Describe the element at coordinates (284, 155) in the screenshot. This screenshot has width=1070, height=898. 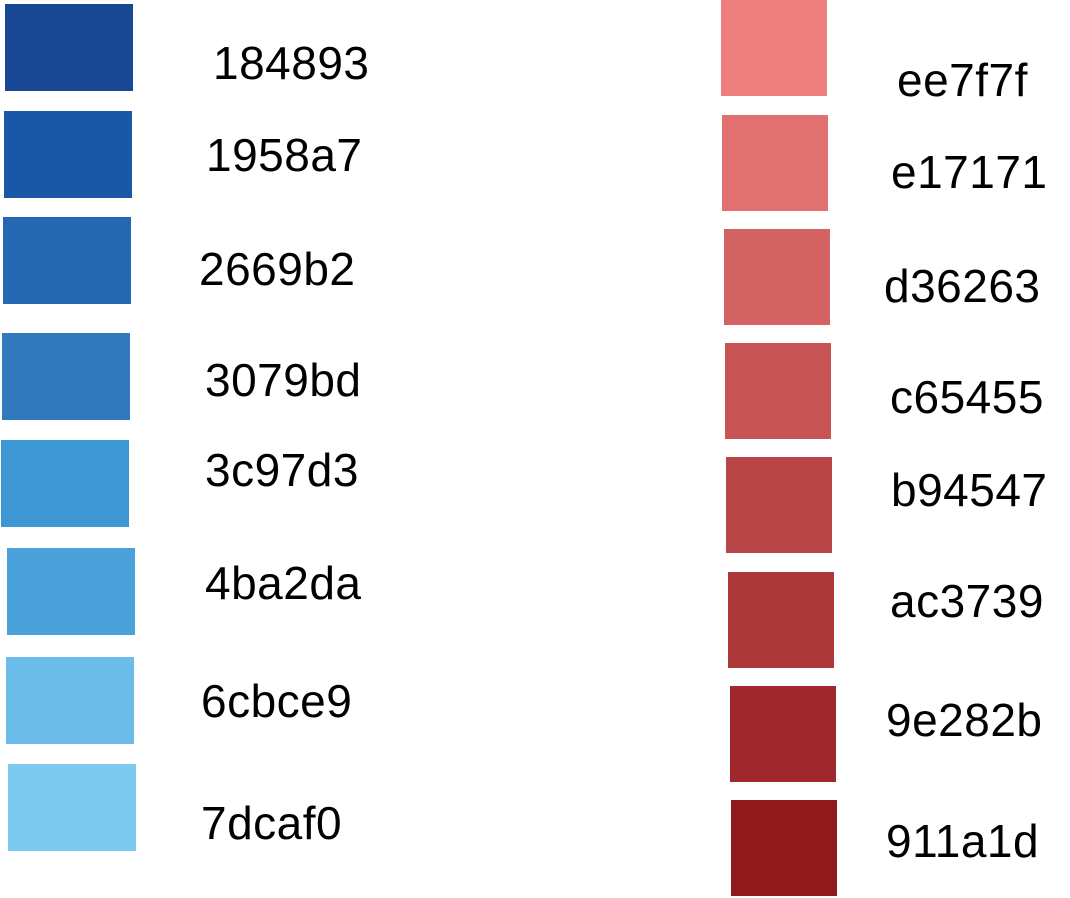
I see `color-label-blue-2: 1958a7` at that location.